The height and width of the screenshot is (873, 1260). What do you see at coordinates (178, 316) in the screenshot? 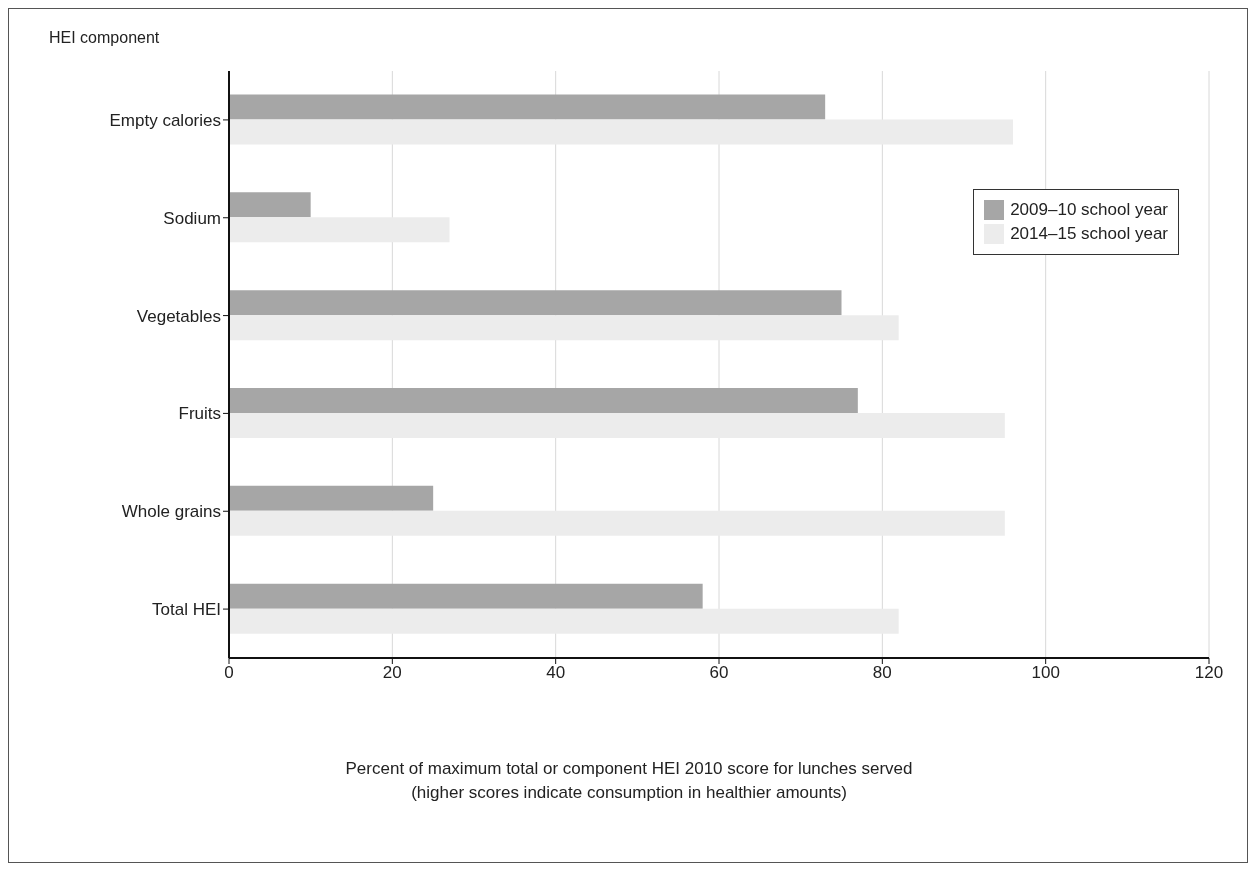
I see `y-tick-label: Vegetables` at bounding box center [178, 316].